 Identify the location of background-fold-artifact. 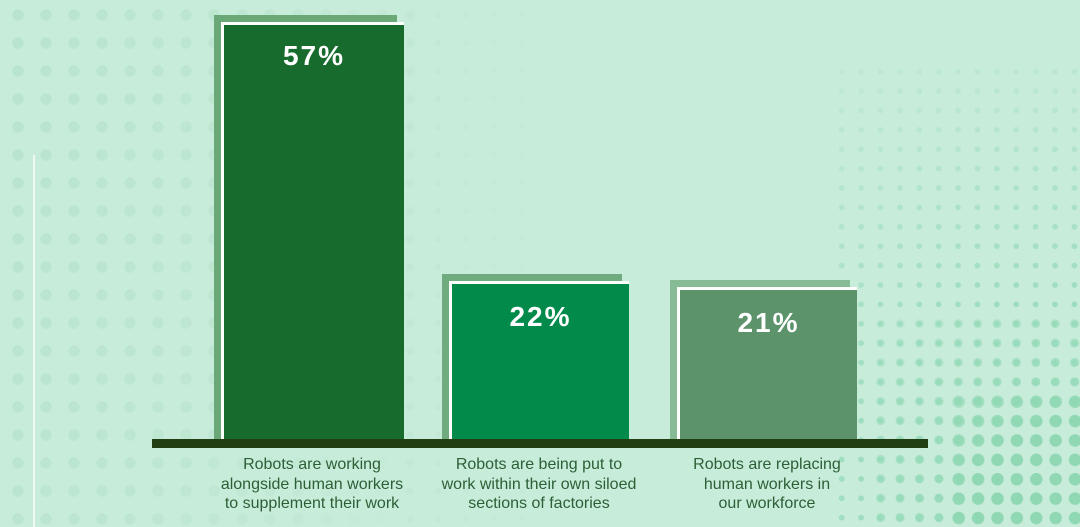
(34, 341).